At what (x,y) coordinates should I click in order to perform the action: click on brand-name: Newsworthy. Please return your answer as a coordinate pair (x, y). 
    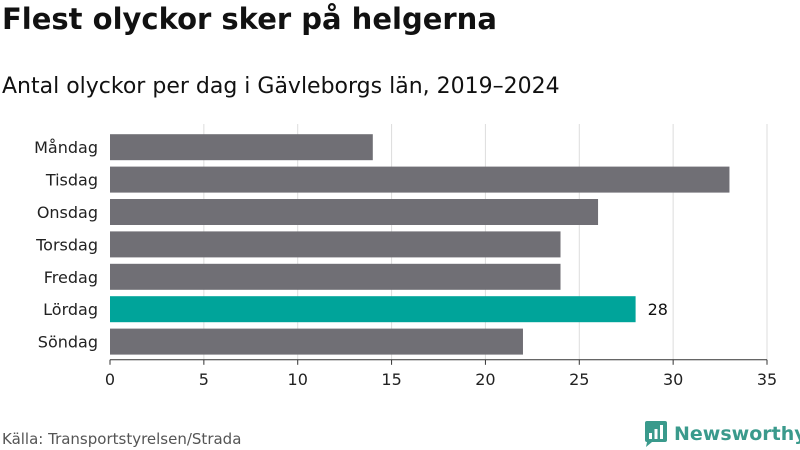
    Looking at the image, I should click on (737, 434).